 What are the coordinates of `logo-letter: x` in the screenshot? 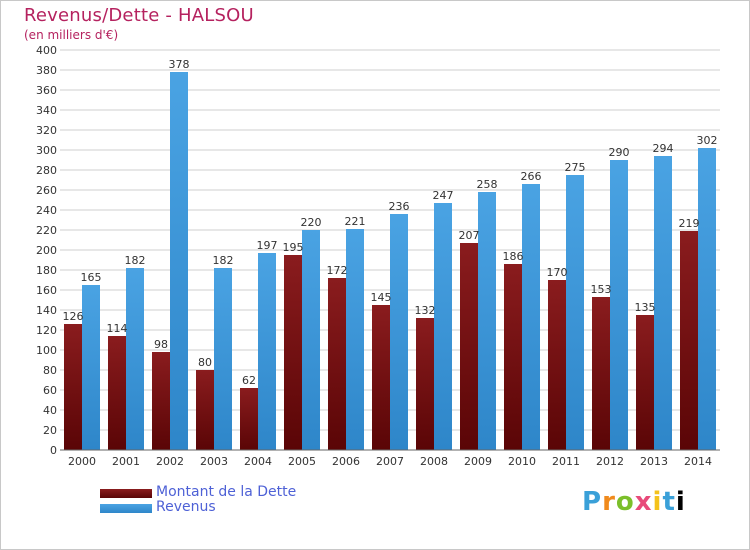 It's located at (643, 502).